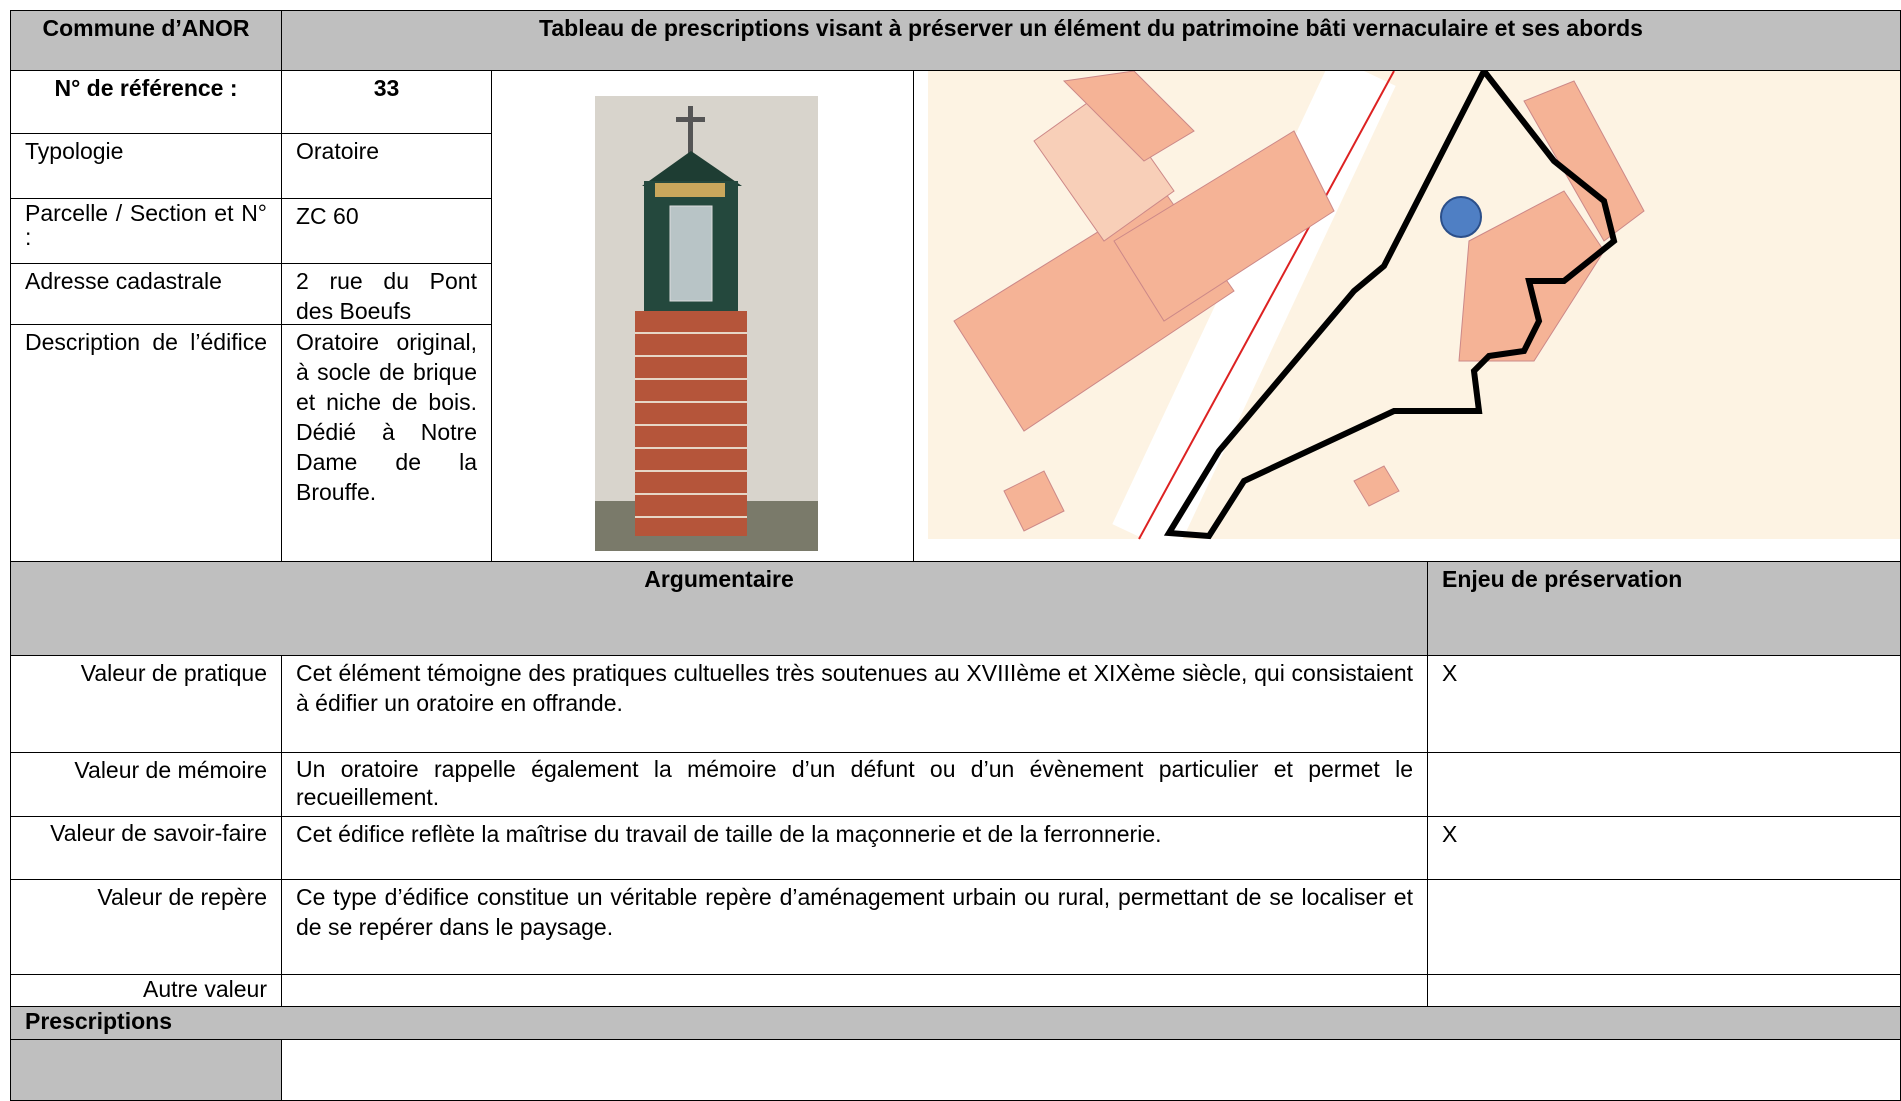 The height and width of the screenshot is (1101, 1901). I want to click on enjeu-header: Enjeu de préservation, so click(1664, 608).